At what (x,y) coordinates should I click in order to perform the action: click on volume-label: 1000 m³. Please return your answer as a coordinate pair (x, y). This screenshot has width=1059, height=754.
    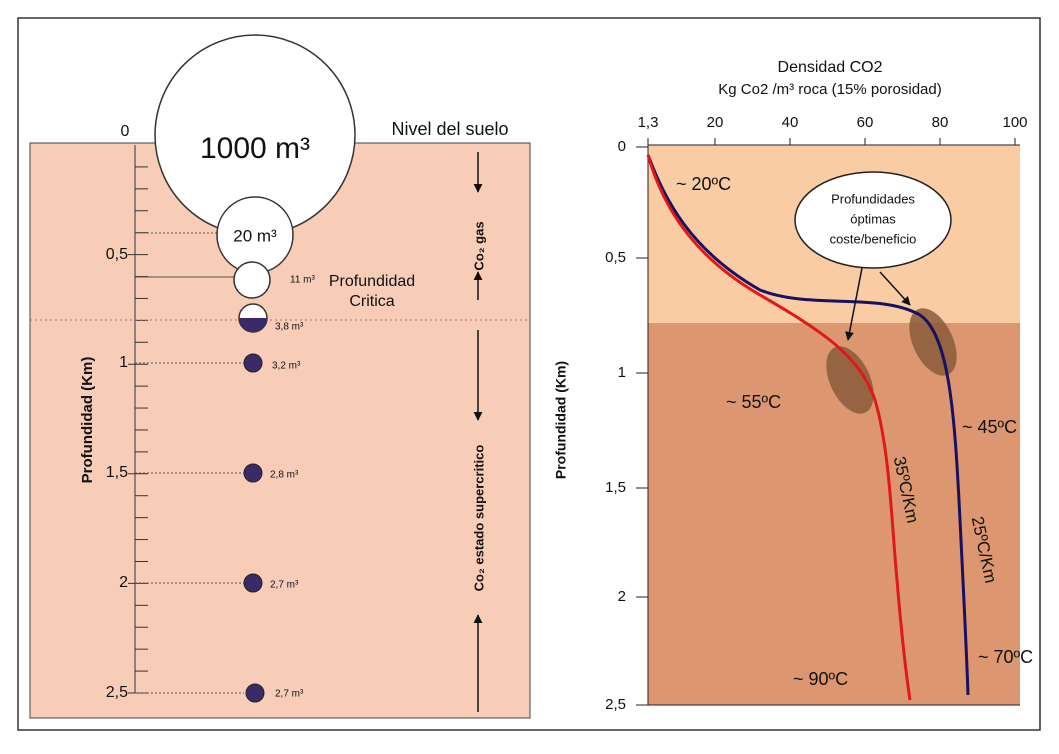
    Looking at the image, I should click on (255, 148).